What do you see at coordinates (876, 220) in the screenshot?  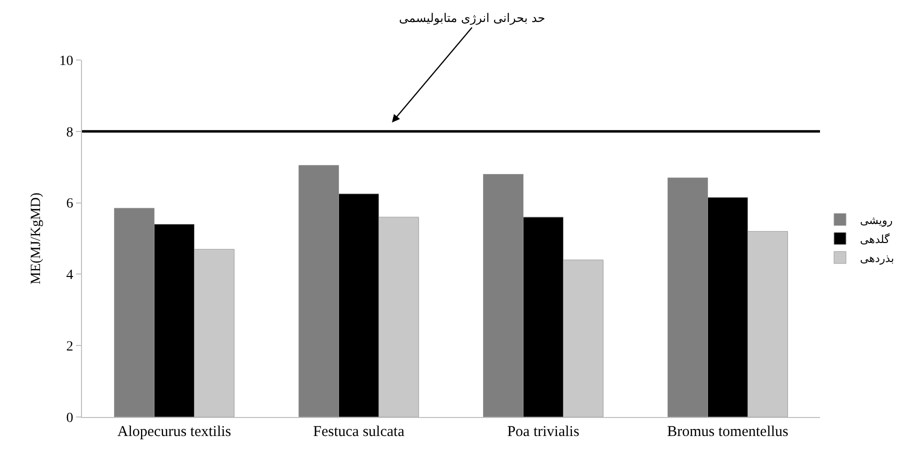 I see `legend-label: رویشی` at bounding box center [876, 220].